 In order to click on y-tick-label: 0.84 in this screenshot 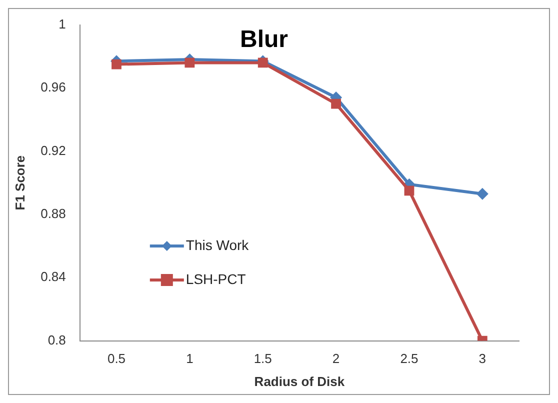, I will do `click(53, 276)`.